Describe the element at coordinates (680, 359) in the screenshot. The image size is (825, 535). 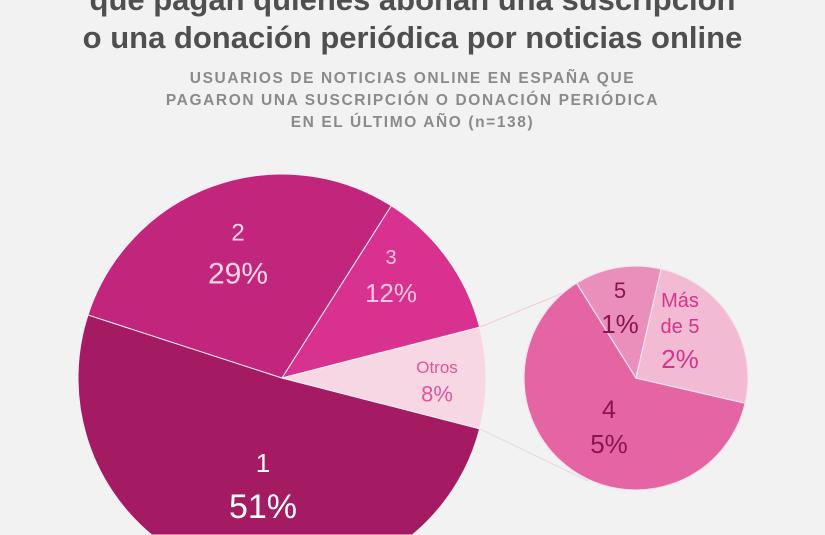
I see `detail-slice-value-mas-de-5: 2%` at that location.